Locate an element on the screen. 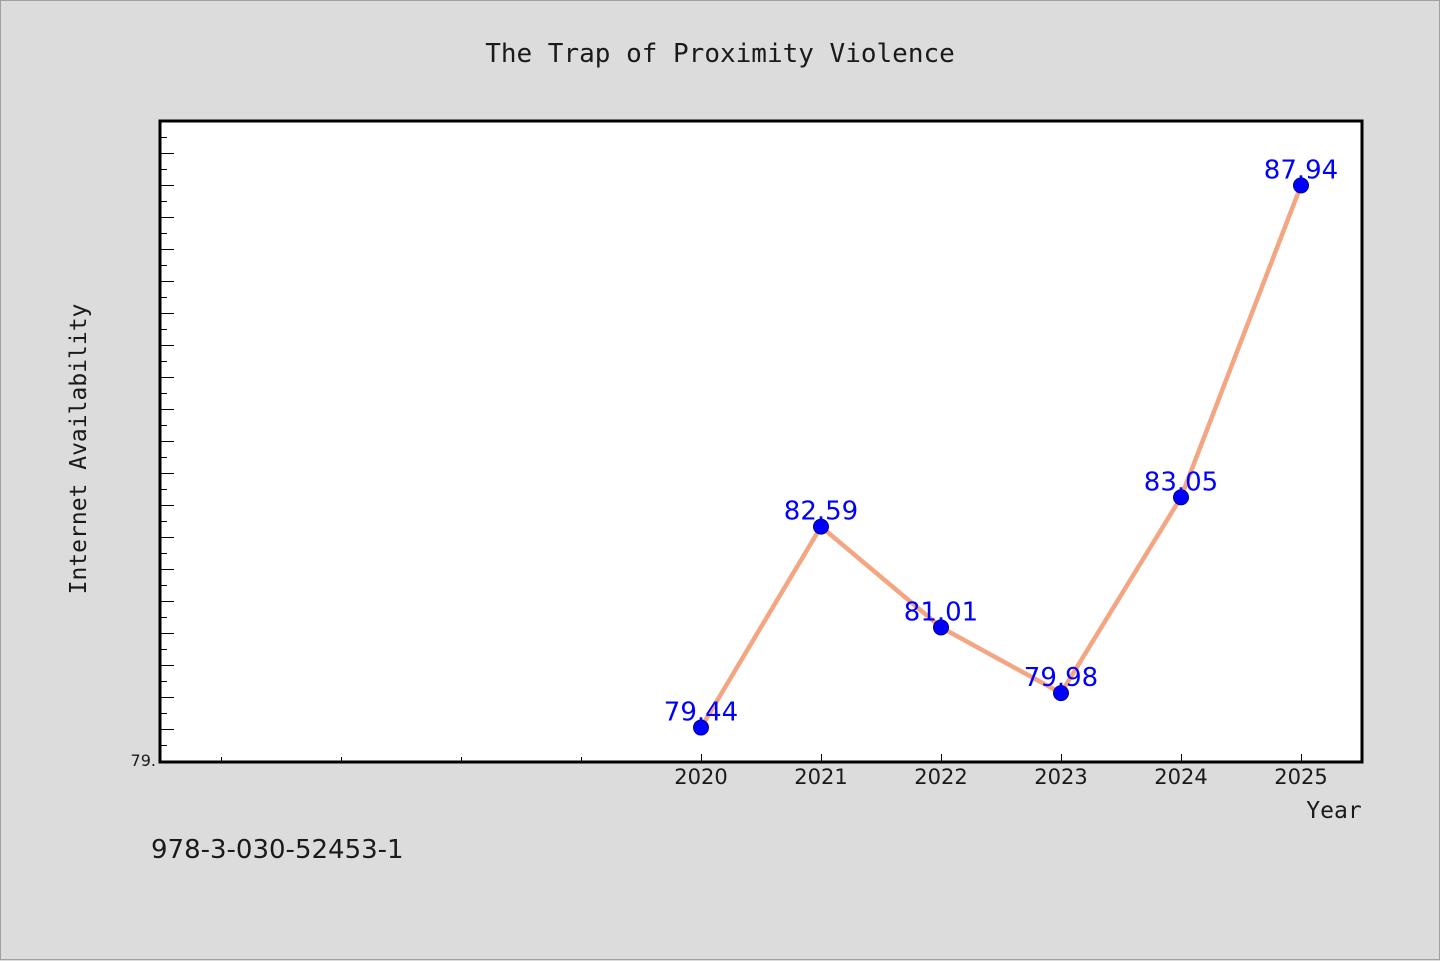 The height and width of the screenshot is (961, 1440). data-label: 83.05 is located at coordinates (1181, 482).